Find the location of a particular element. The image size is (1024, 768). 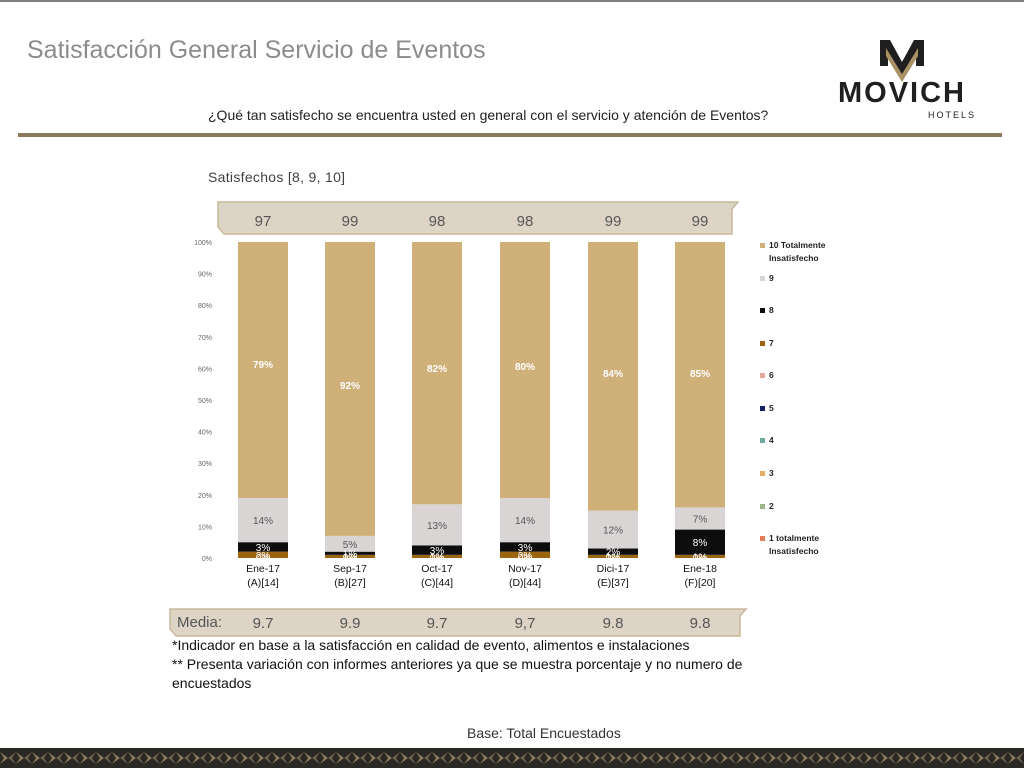

media-value: 9.9 is located at coordinates (350, 623).